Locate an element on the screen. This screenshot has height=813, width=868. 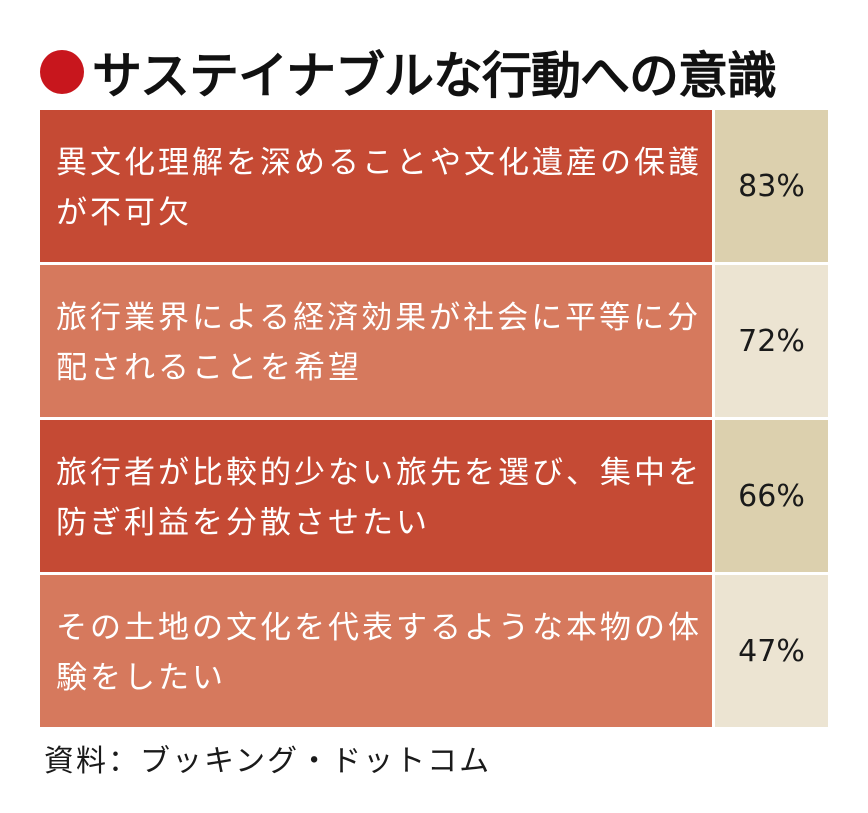
red-dot-icon is located at coordinates (62, 72).